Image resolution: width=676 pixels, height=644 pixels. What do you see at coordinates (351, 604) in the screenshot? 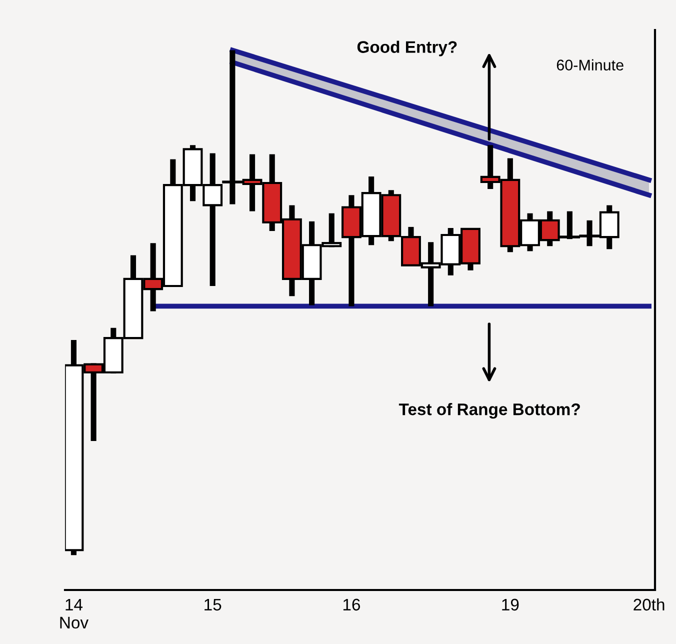
I see `x-tick-label: 16` at bounding box center [351, 604].